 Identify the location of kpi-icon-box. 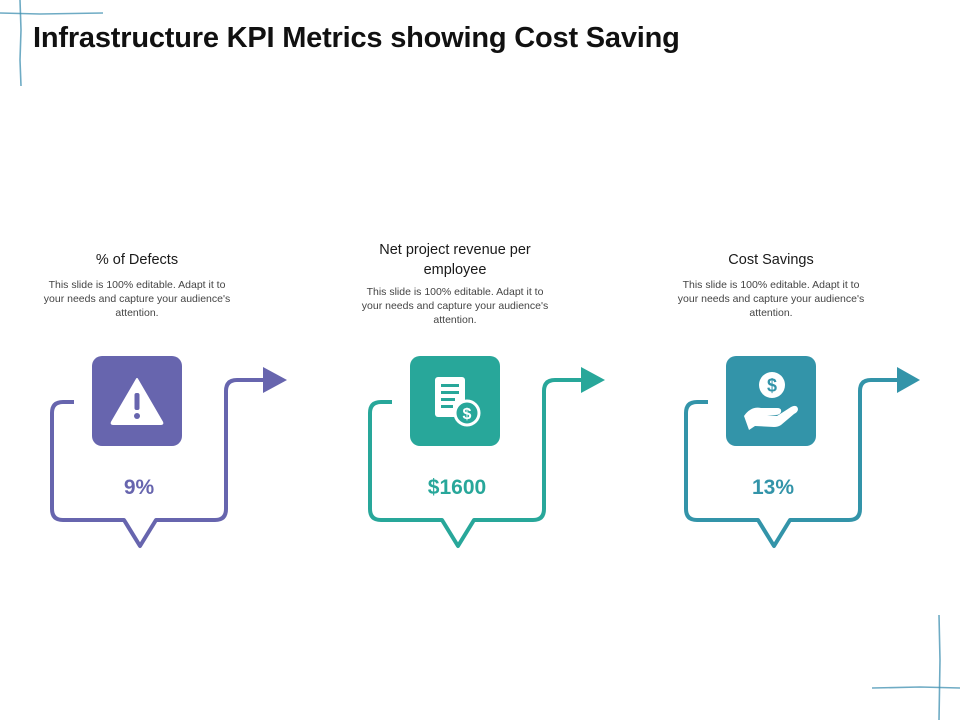
(137, 401).